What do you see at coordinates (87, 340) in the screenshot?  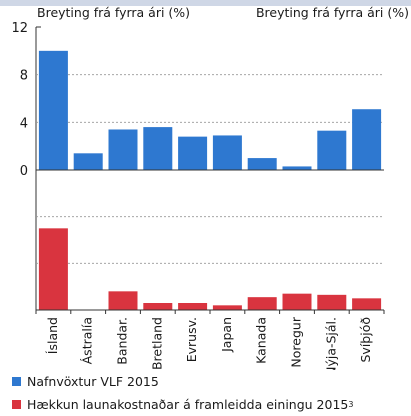 I see `x-category-label: Ástralía` at bounding box center [87, 340].